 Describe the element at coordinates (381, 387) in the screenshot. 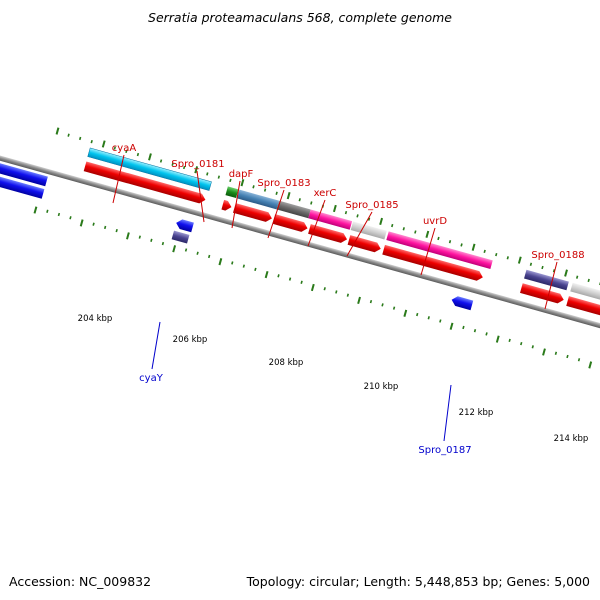

I see `scale-label-210: 210 kbp` at that location.